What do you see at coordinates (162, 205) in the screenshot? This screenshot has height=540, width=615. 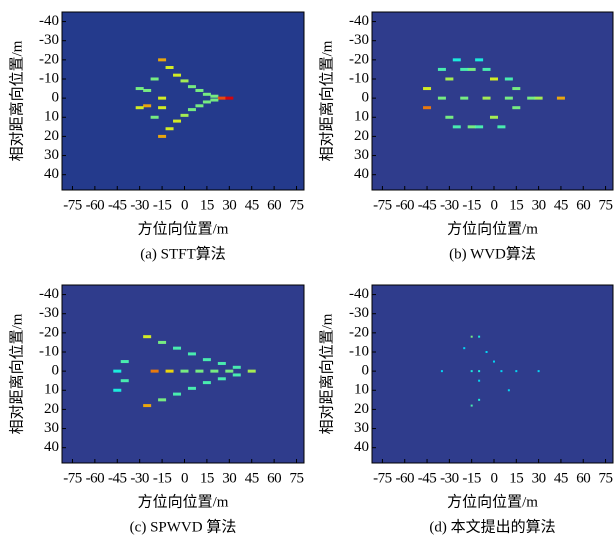 I see `x-tick-label: -15` at bounding box center [162, 205].